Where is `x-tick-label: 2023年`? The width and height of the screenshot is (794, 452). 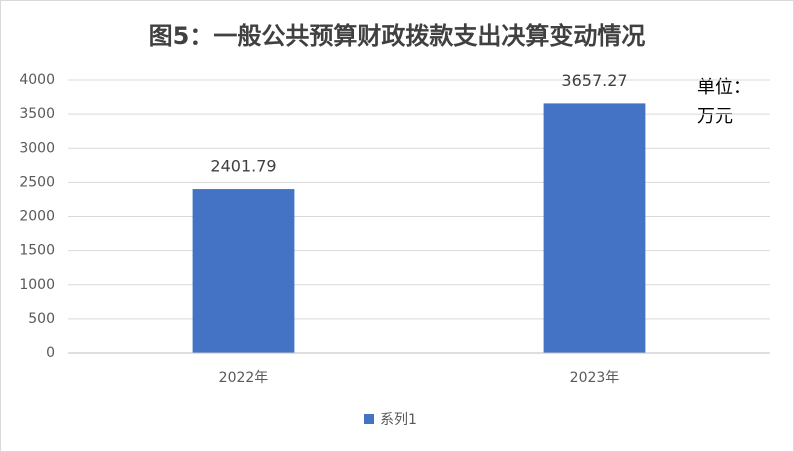
x-tick-label: 2023年 is located at coordinates (595, 378).